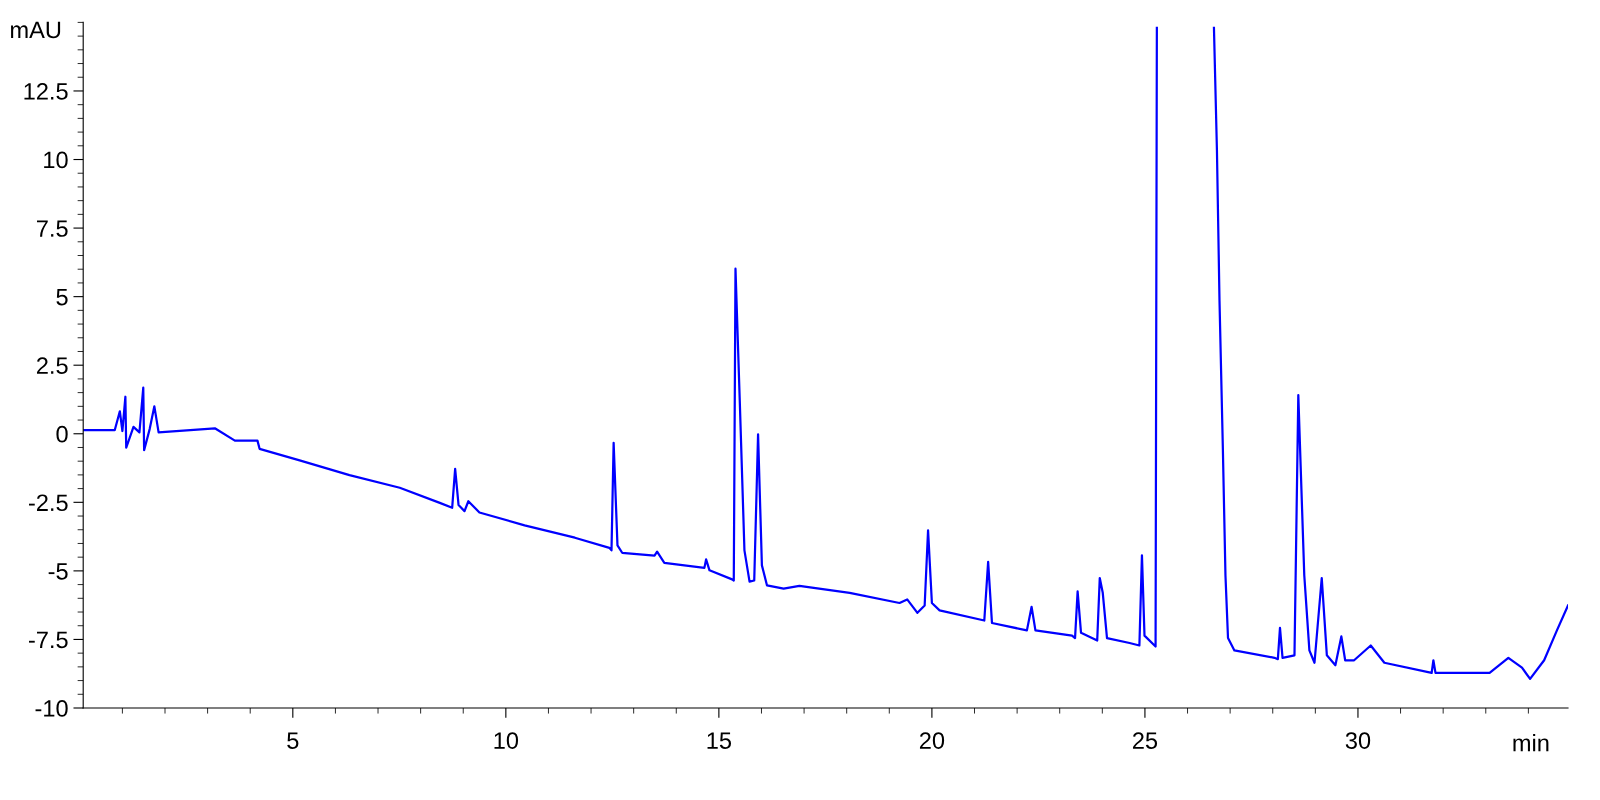 The width and height of the screenshot is (1600, 800). Describe the element at coordinates (58, 571) in the screenshot. I see `y-tick-label: -5` at that location.